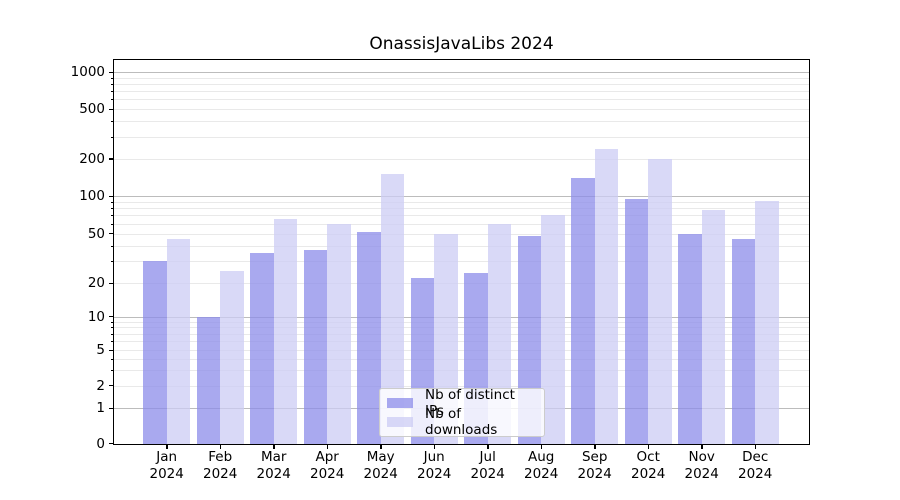 This screenshot has width=900, height=500. I want to click on bar-nov-distinct-ips, so click(690, 338).